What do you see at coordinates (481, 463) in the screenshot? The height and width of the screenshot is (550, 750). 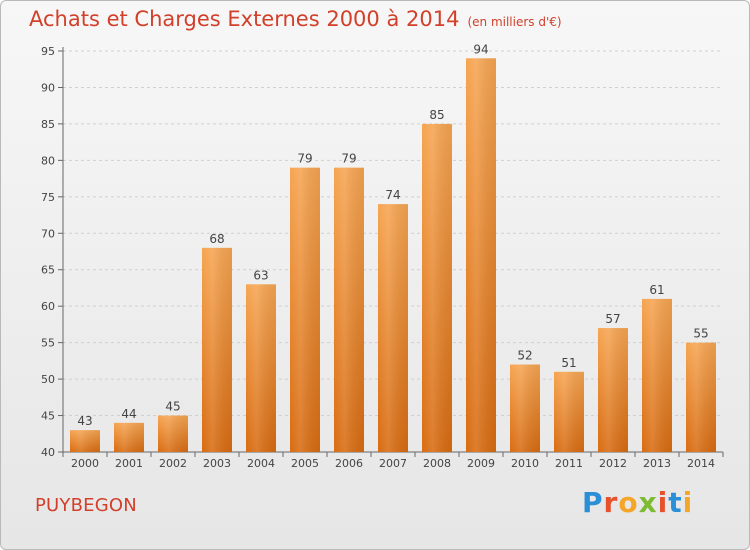 I see `x-tick-label: 2009` at bounding box center [481, 463].